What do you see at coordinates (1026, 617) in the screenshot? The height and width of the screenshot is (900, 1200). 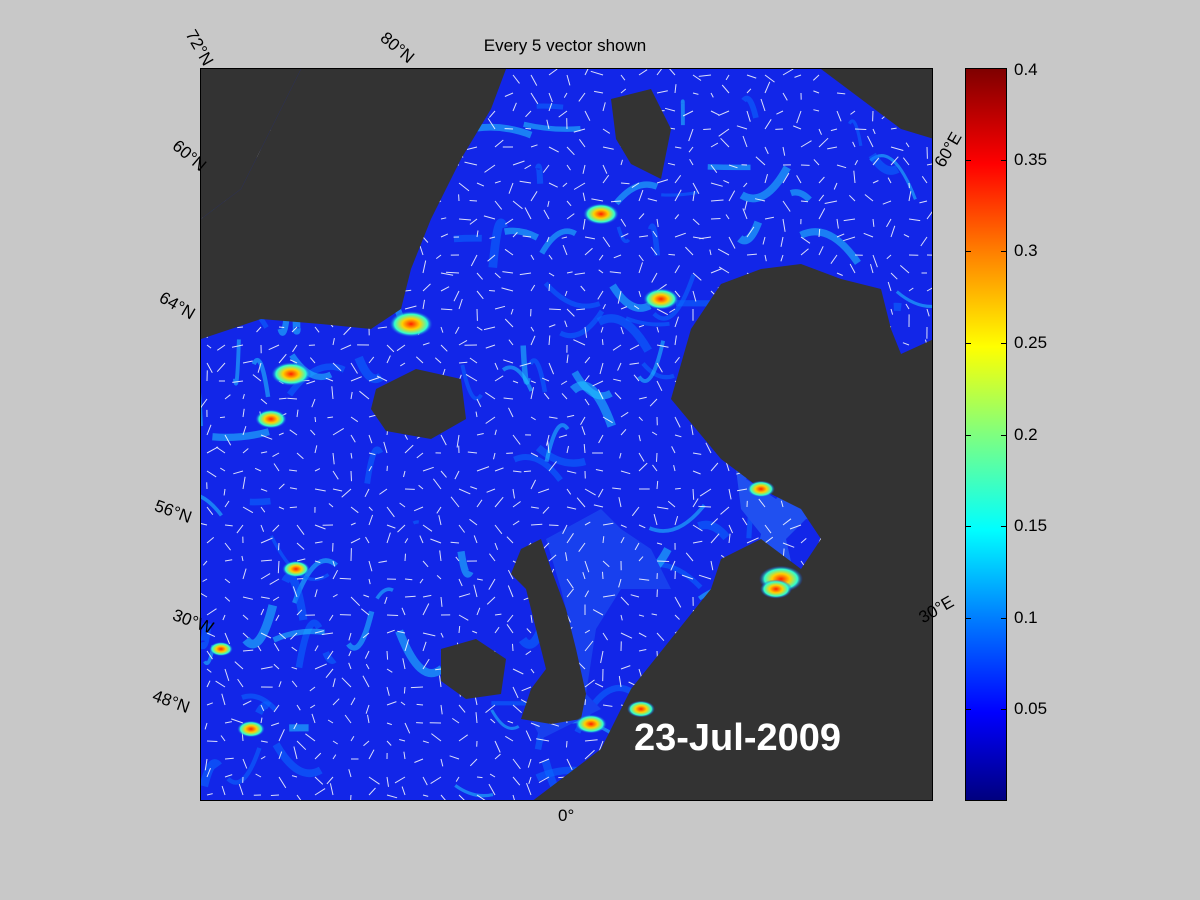 I see `colorbar-tick-label: 0.1` at bounding box center [1026, 617].